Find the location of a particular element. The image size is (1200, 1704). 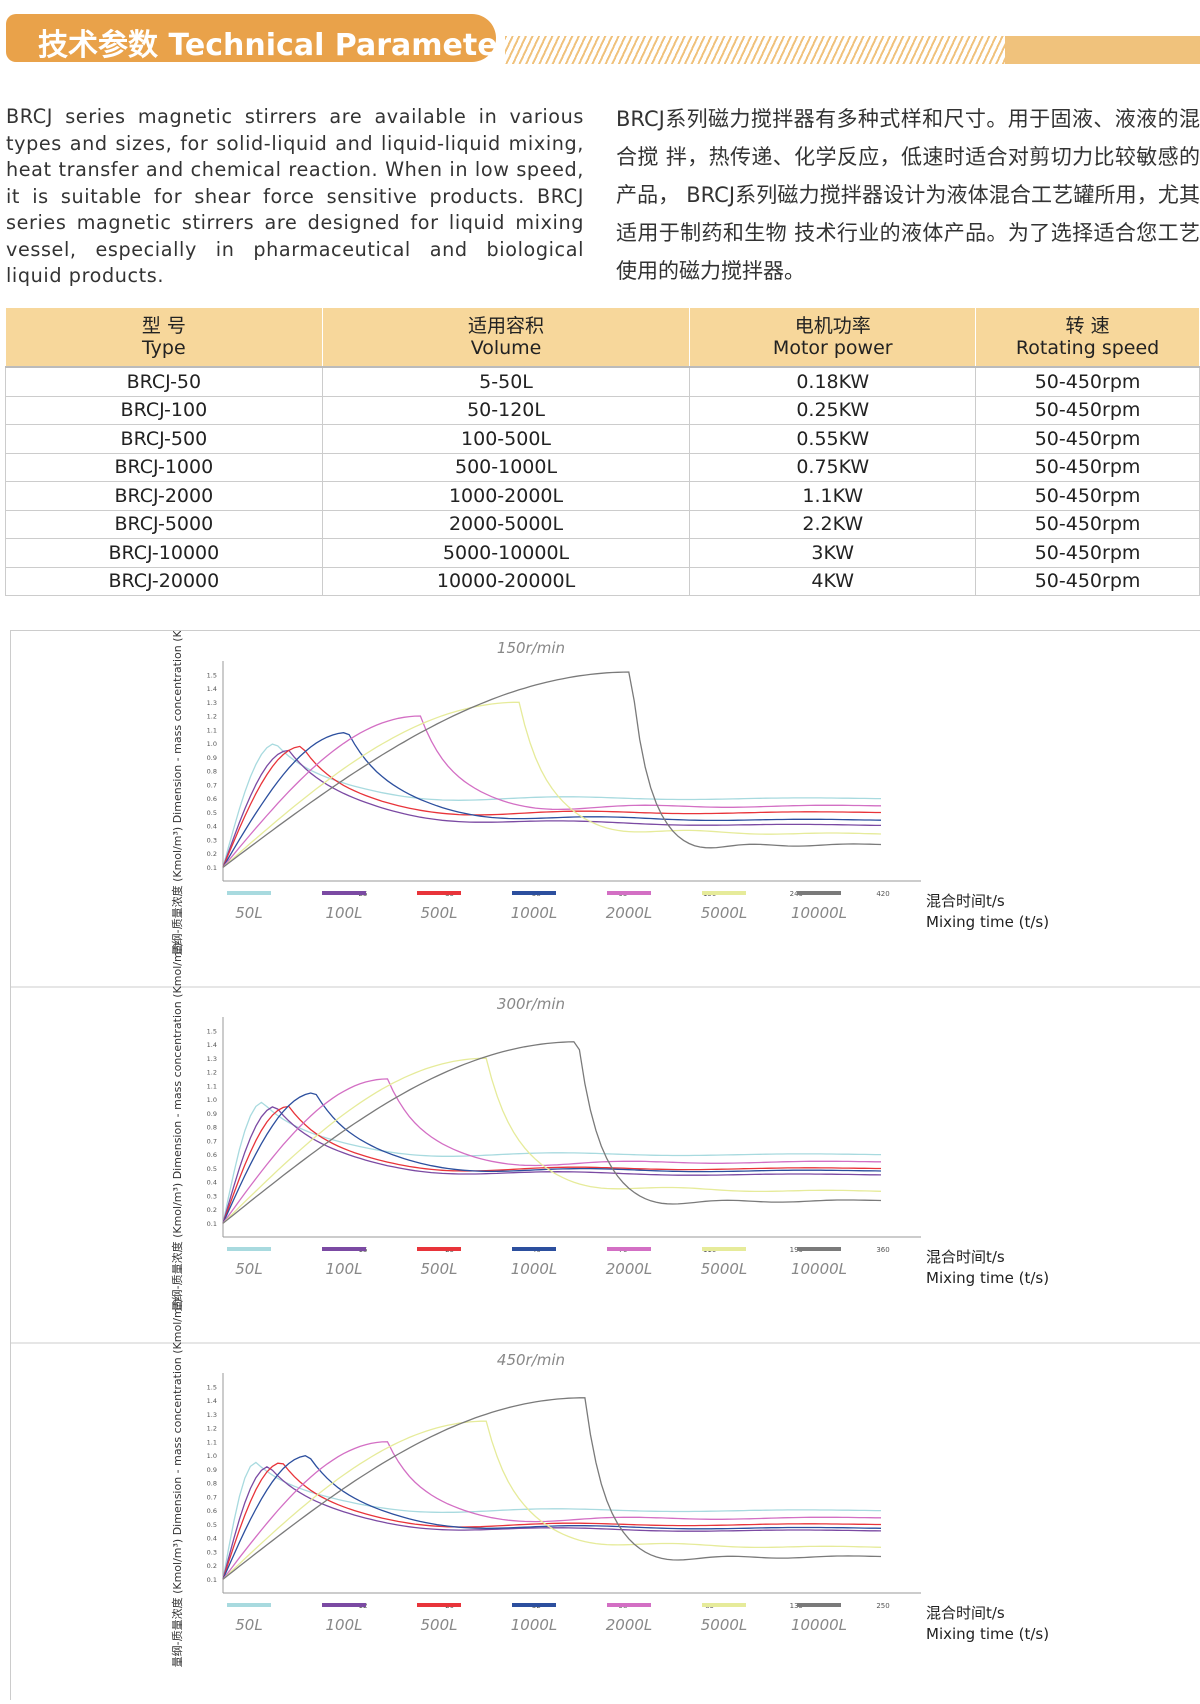

chart-title: 300r/min is located at coordinates (531, 1004).